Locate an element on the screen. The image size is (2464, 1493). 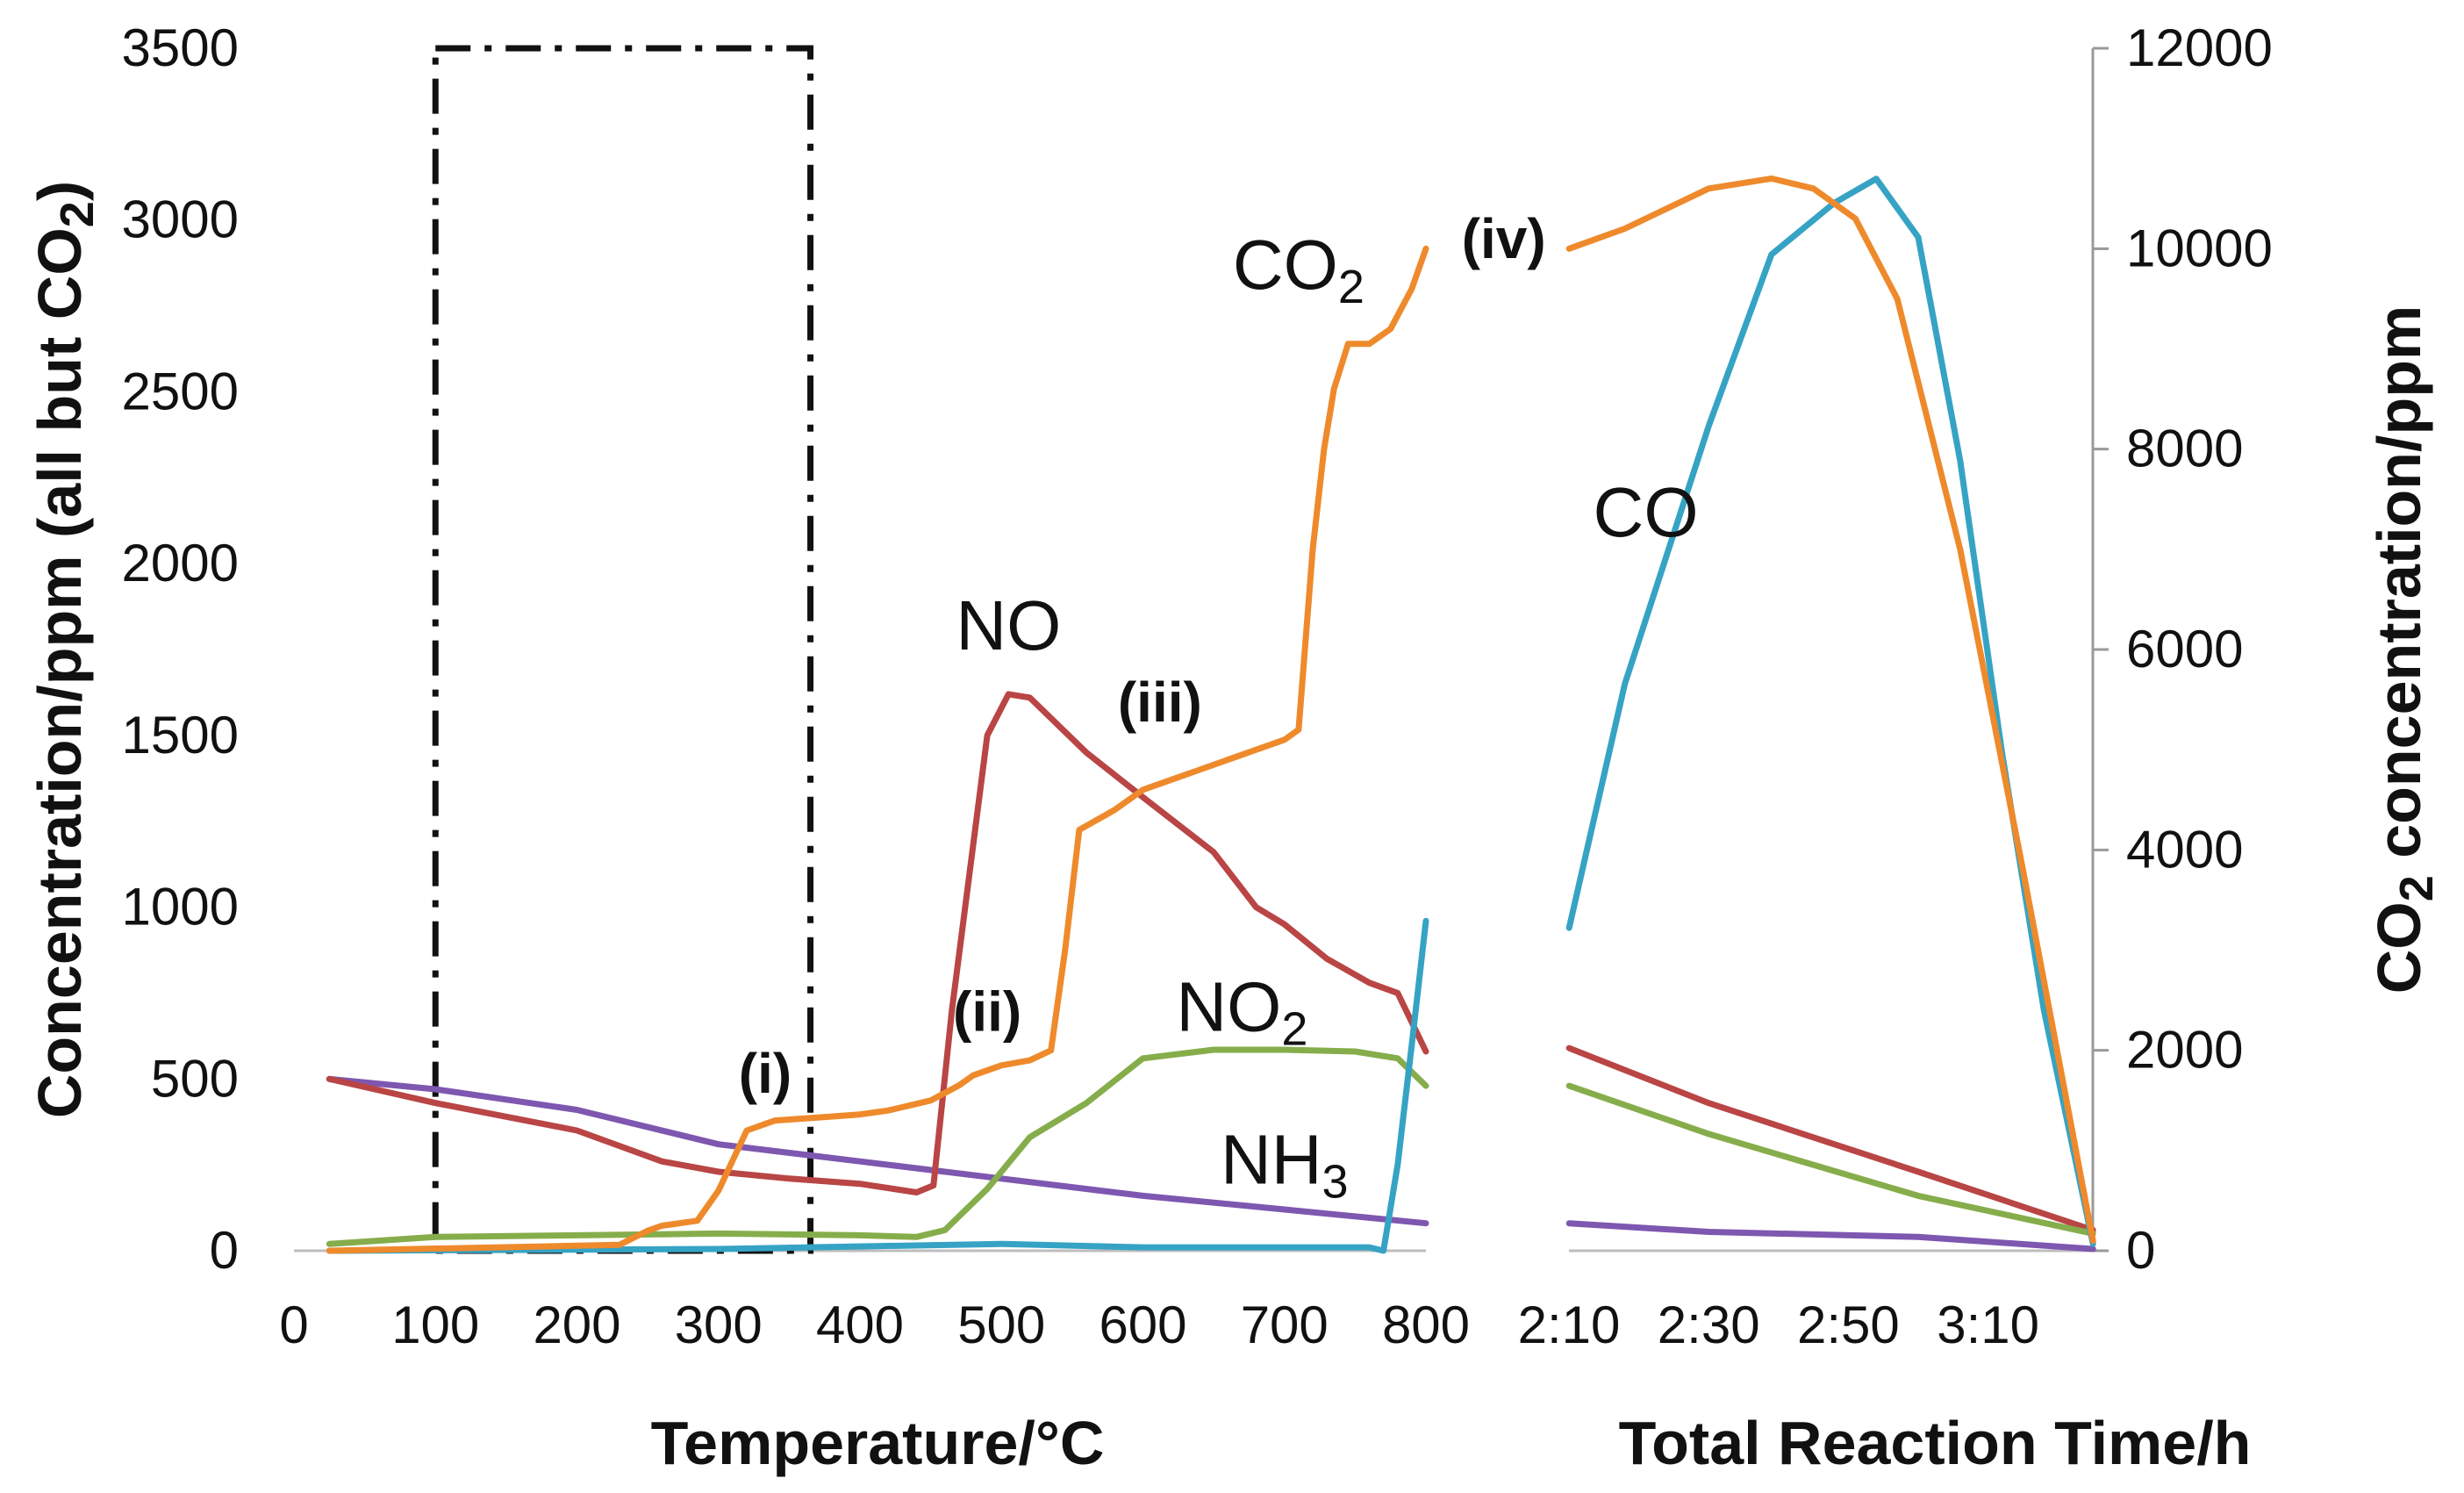
left-axis-tick-label: 3500 is located at coordinates (180, 47).